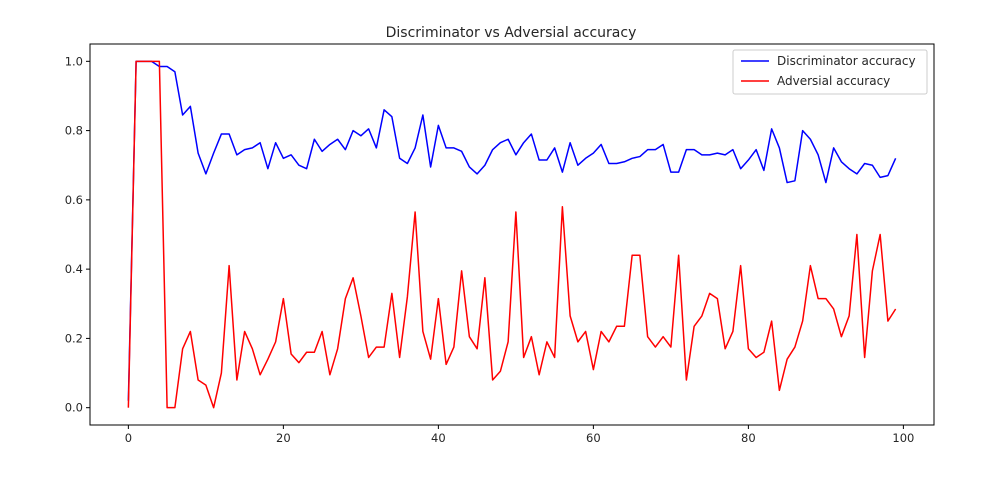 The height and width of the screenshot is (477, 982). What do you see at coordinates (833, 81) in the screenshot?
I see `legend-label-adversial: Adversial accuracy` at bounding box center [833, 81].